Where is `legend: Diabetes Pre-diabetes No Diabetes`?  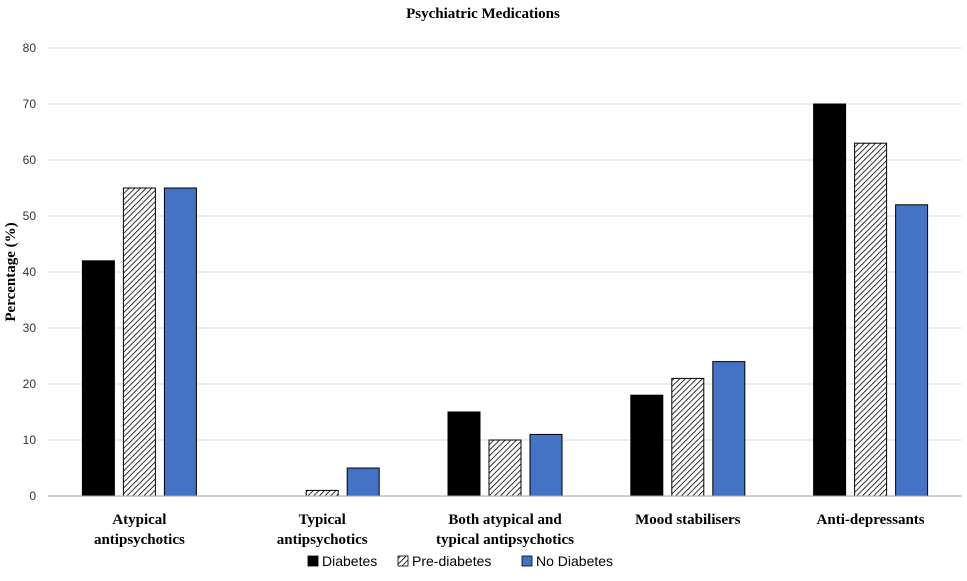 legend: Diabetes Pre-diabetes No Diabetes is located at coordinates (460, 561).